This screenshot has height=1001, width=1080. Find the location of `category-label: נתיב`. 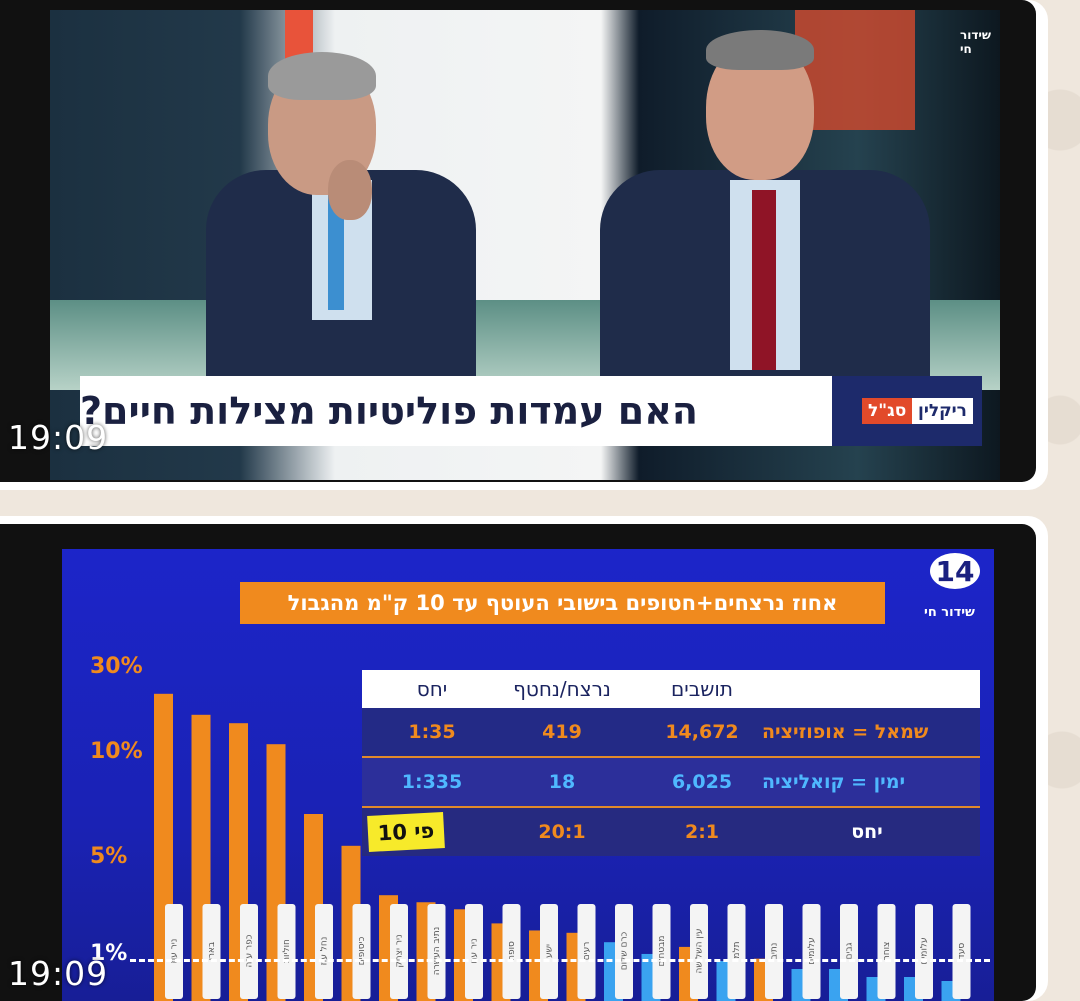

category-label: נתיב is located at coordinates (775, 951).